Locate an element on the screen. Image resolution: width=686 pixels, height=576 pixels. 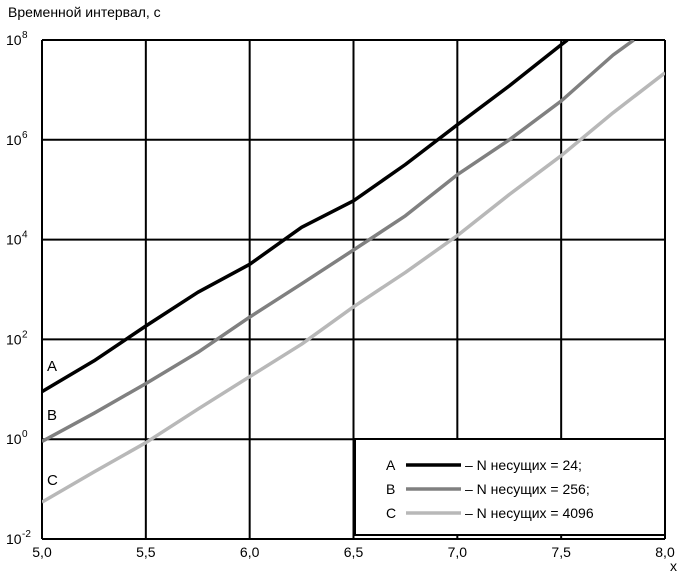
y-axis-title: Временной интервал, с is located at coordinates (84, 12).